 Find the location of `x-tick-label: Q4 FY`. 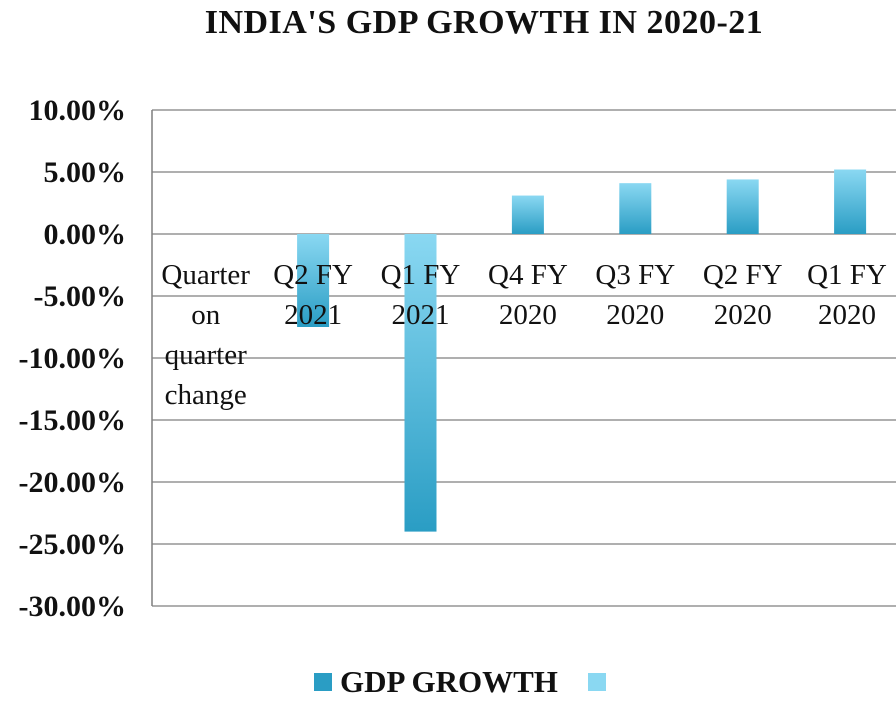

x-tick-label: Q4 FY is located at coordinates (528, 275).